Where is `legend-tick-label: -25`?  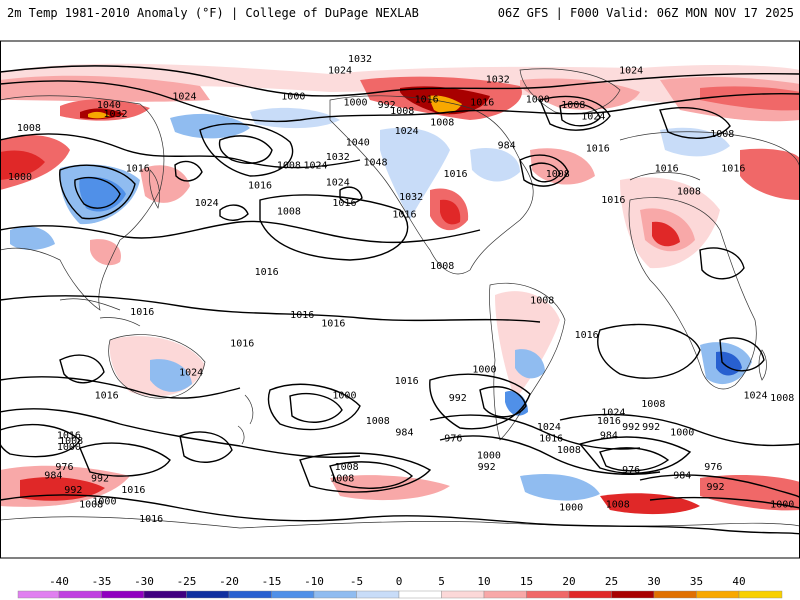 legend-tick-label: -25 is located at coordinates (187, 581).